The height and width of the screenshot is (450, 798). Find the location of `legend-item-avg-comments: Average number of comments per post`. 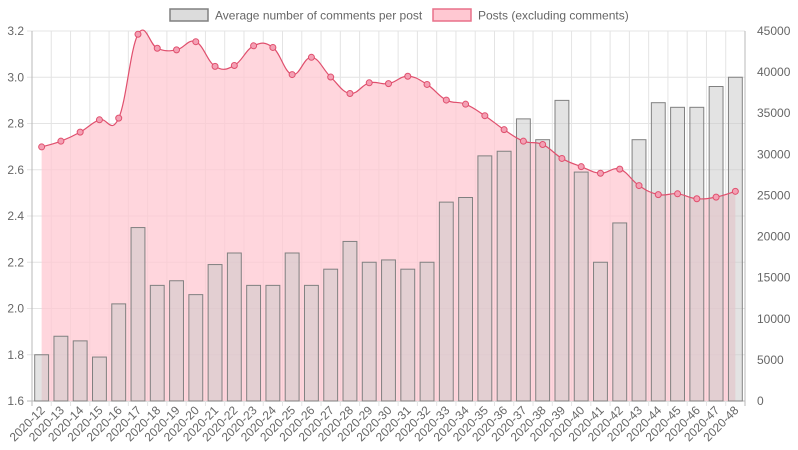

legend-item-avg-comments: Average number of comments per post is located at coordinates (296, 15).